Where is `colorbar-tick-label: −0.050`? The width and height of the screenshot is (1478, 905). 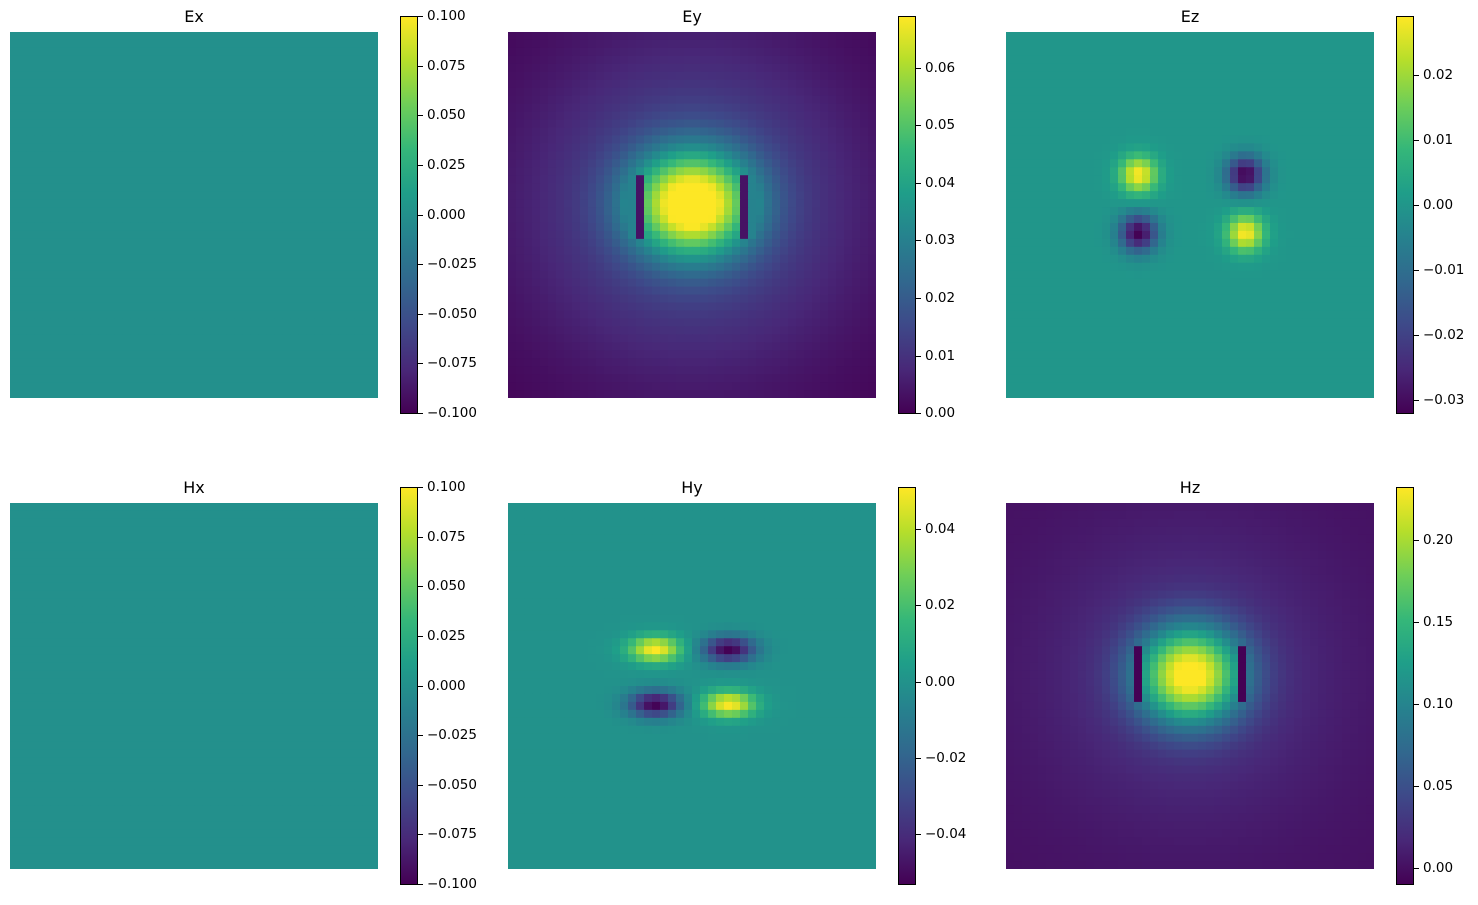
colorbar-tick-label: −0.050 is located at coordinates (452, 313).